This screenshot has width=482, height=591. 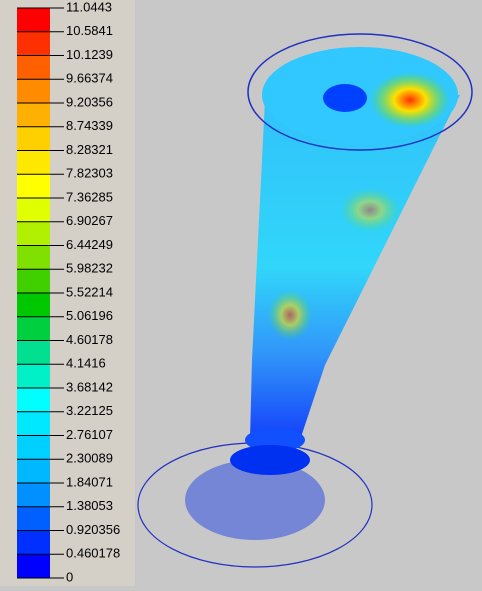 What do you see at coordinates (89, 339) in the screenshot?
I see `tick-label: 4.60178` at bounding box center [89, 339].